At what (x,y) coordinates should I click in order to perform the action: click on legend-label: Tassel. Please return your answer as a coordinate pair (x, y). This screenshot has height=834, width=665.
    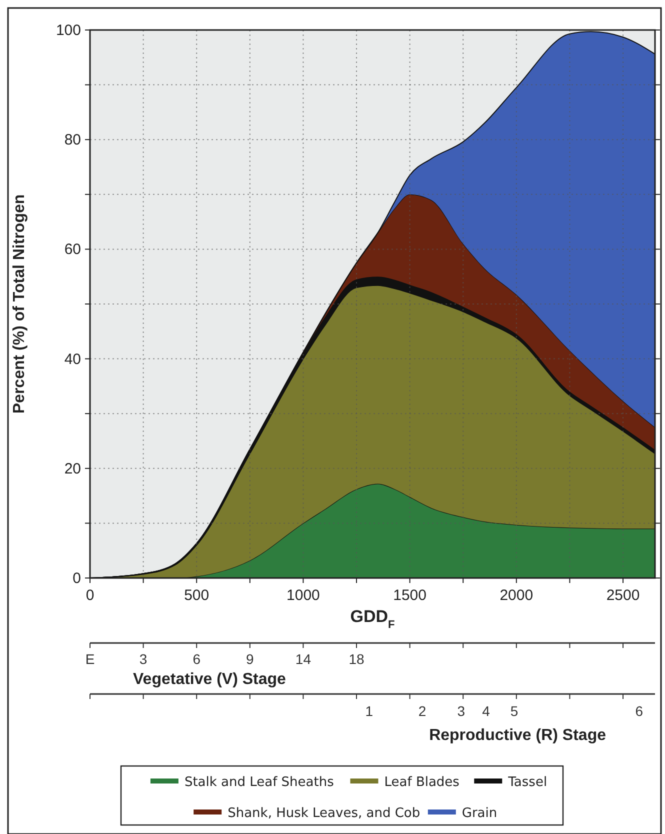
    Looking at the image, I should click on (527, 782).